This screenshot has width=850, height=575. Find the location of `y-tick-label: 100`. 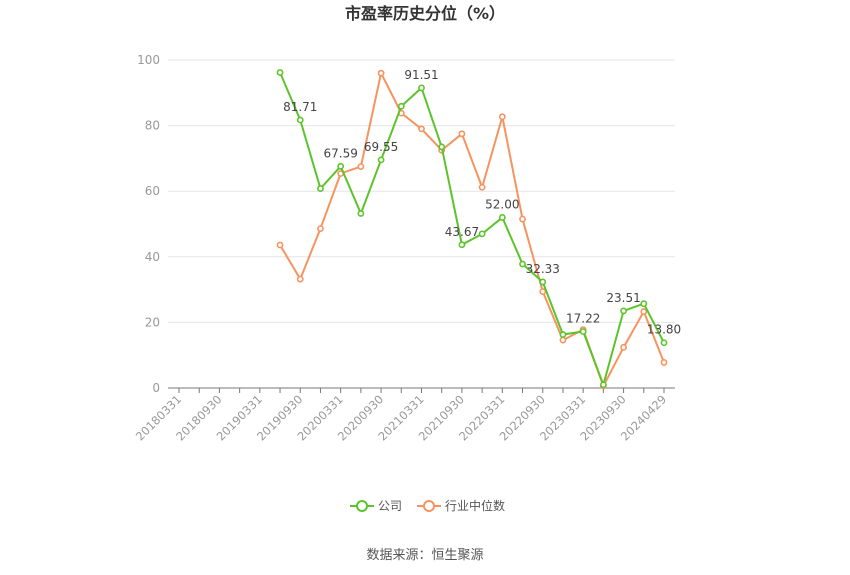

y-tick-label: 100 is located at coordinates (148, 60).